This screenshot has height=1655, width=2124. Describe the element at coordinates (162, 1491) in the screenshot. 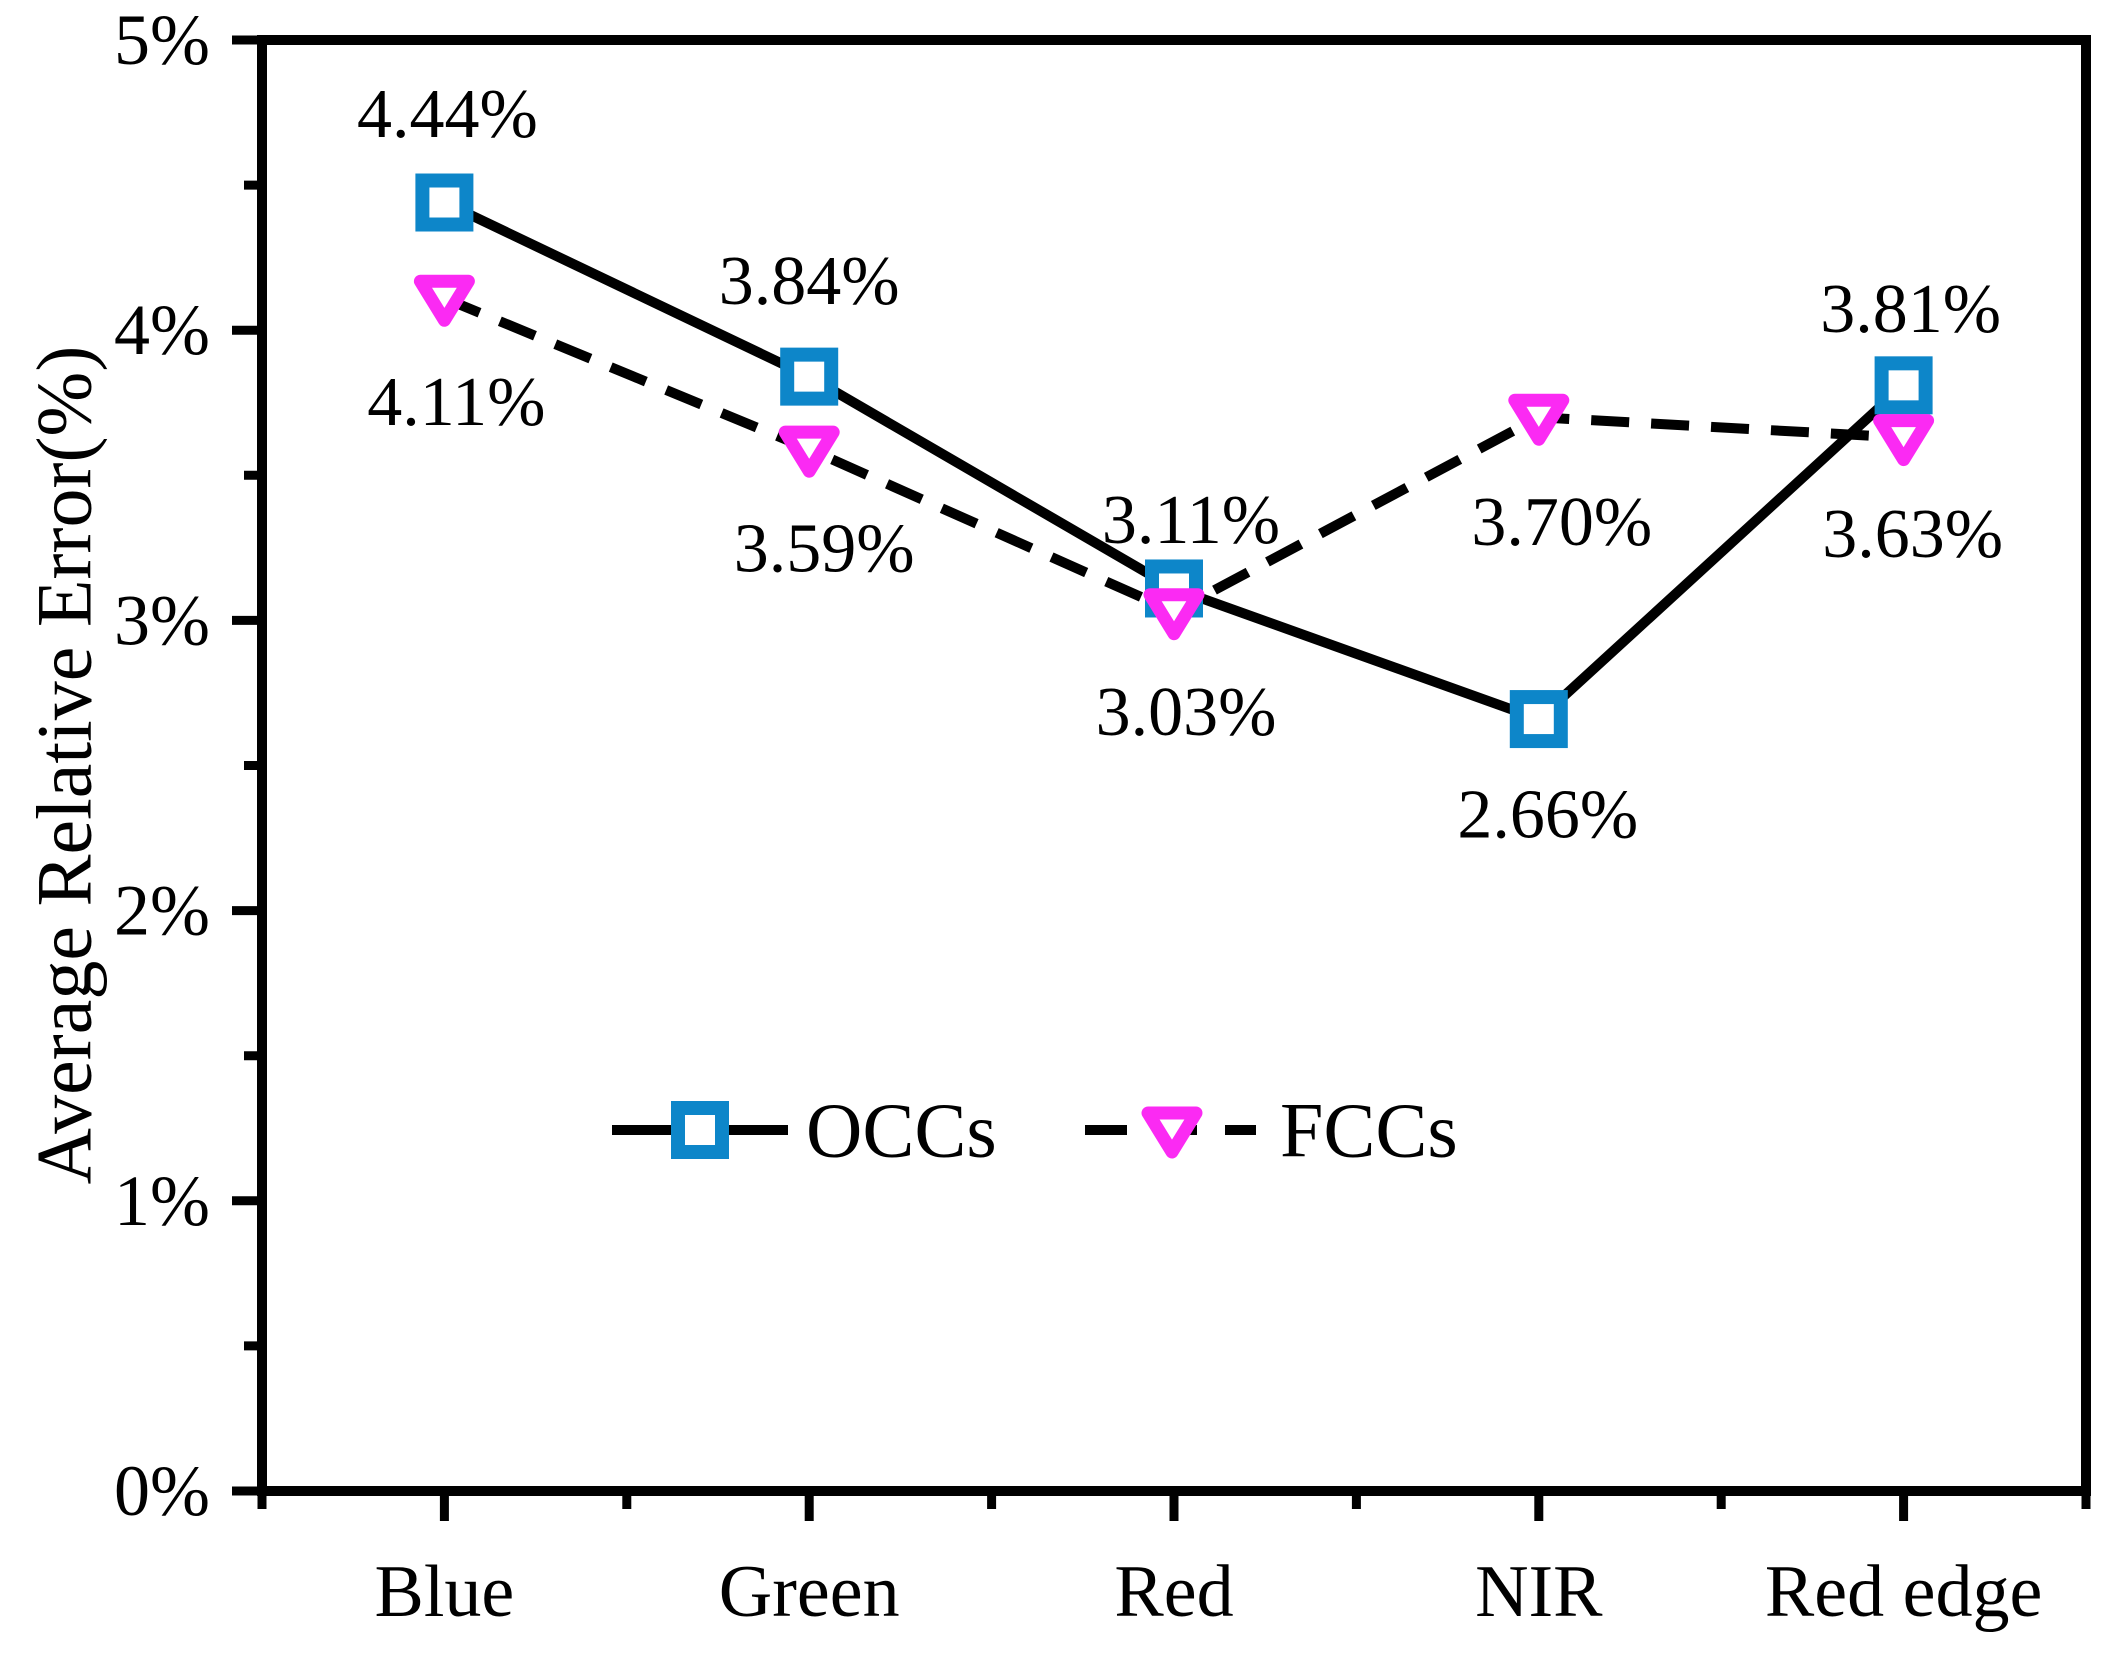

I see `y-tick-label: 0%` at that location.